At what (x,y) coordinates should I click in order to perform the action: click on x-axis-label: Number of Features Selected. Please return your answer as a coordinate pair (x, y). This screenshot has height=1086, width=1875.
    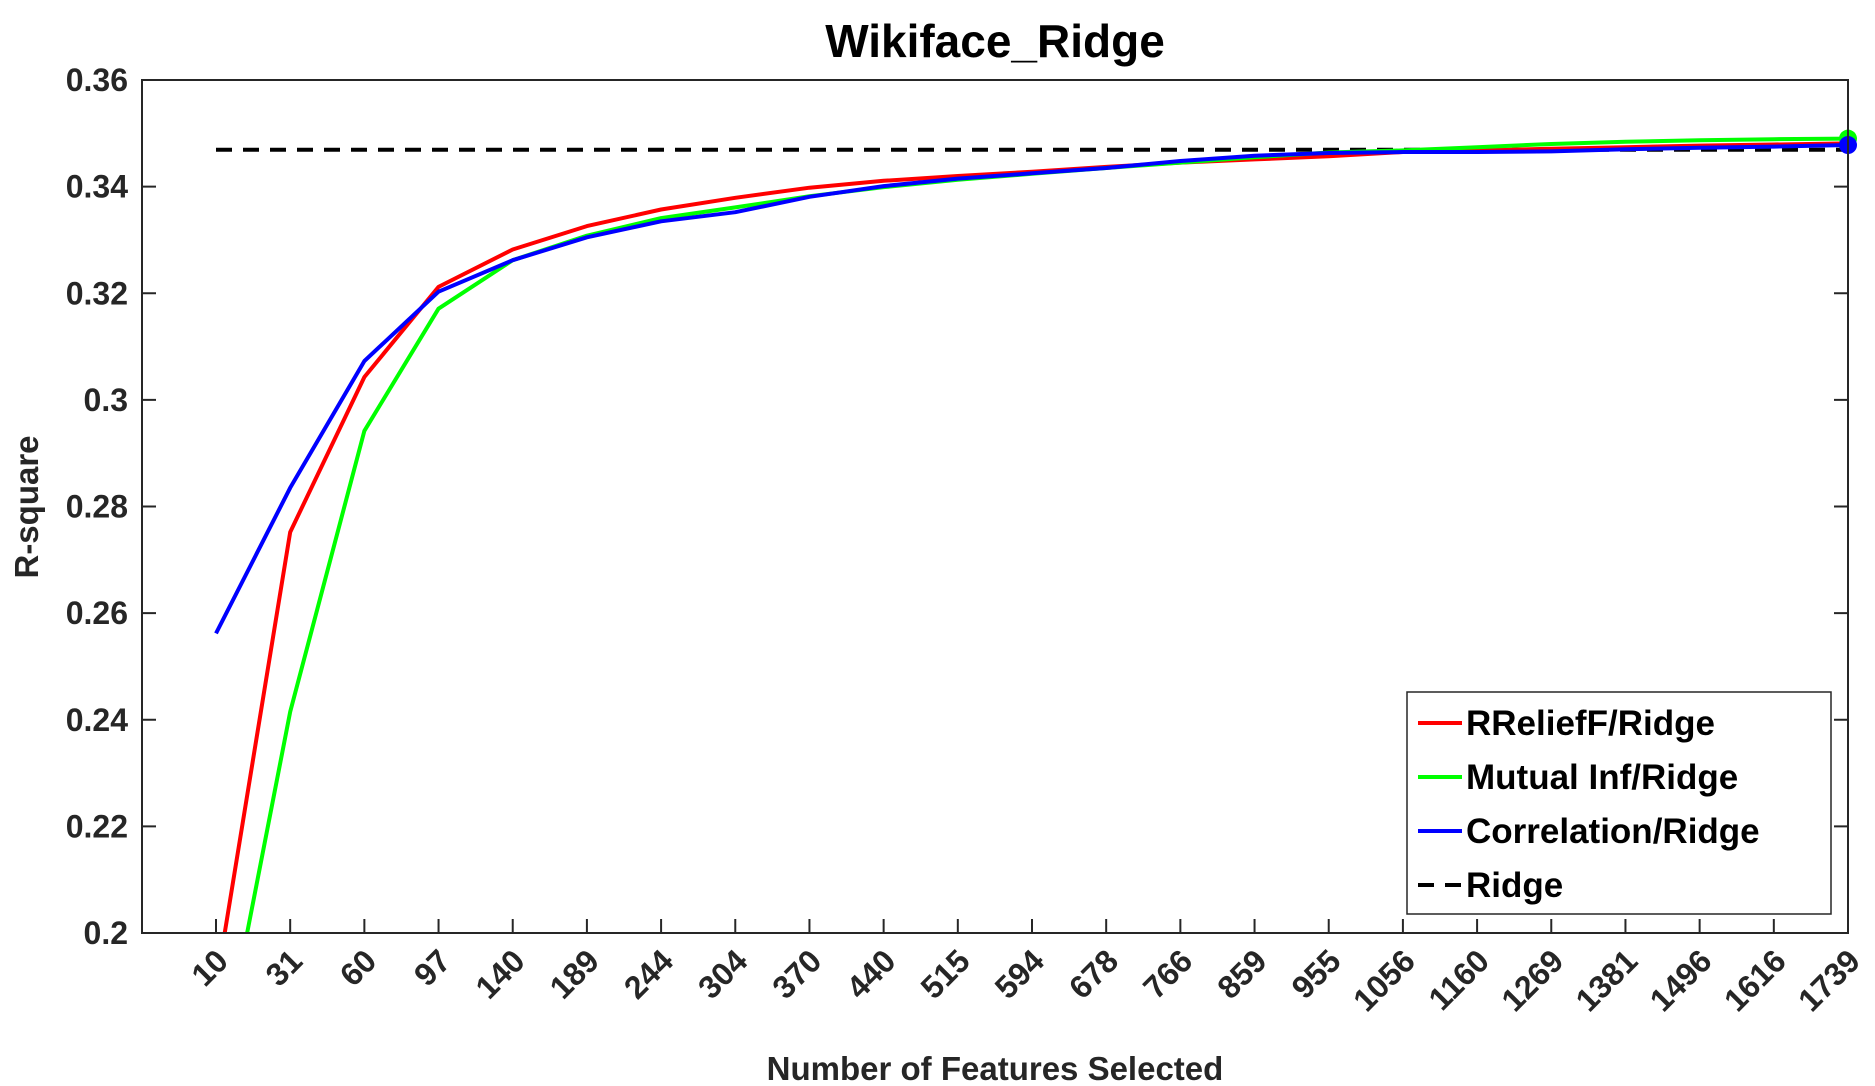
    Looking at the image, I should click on (995, 1068).